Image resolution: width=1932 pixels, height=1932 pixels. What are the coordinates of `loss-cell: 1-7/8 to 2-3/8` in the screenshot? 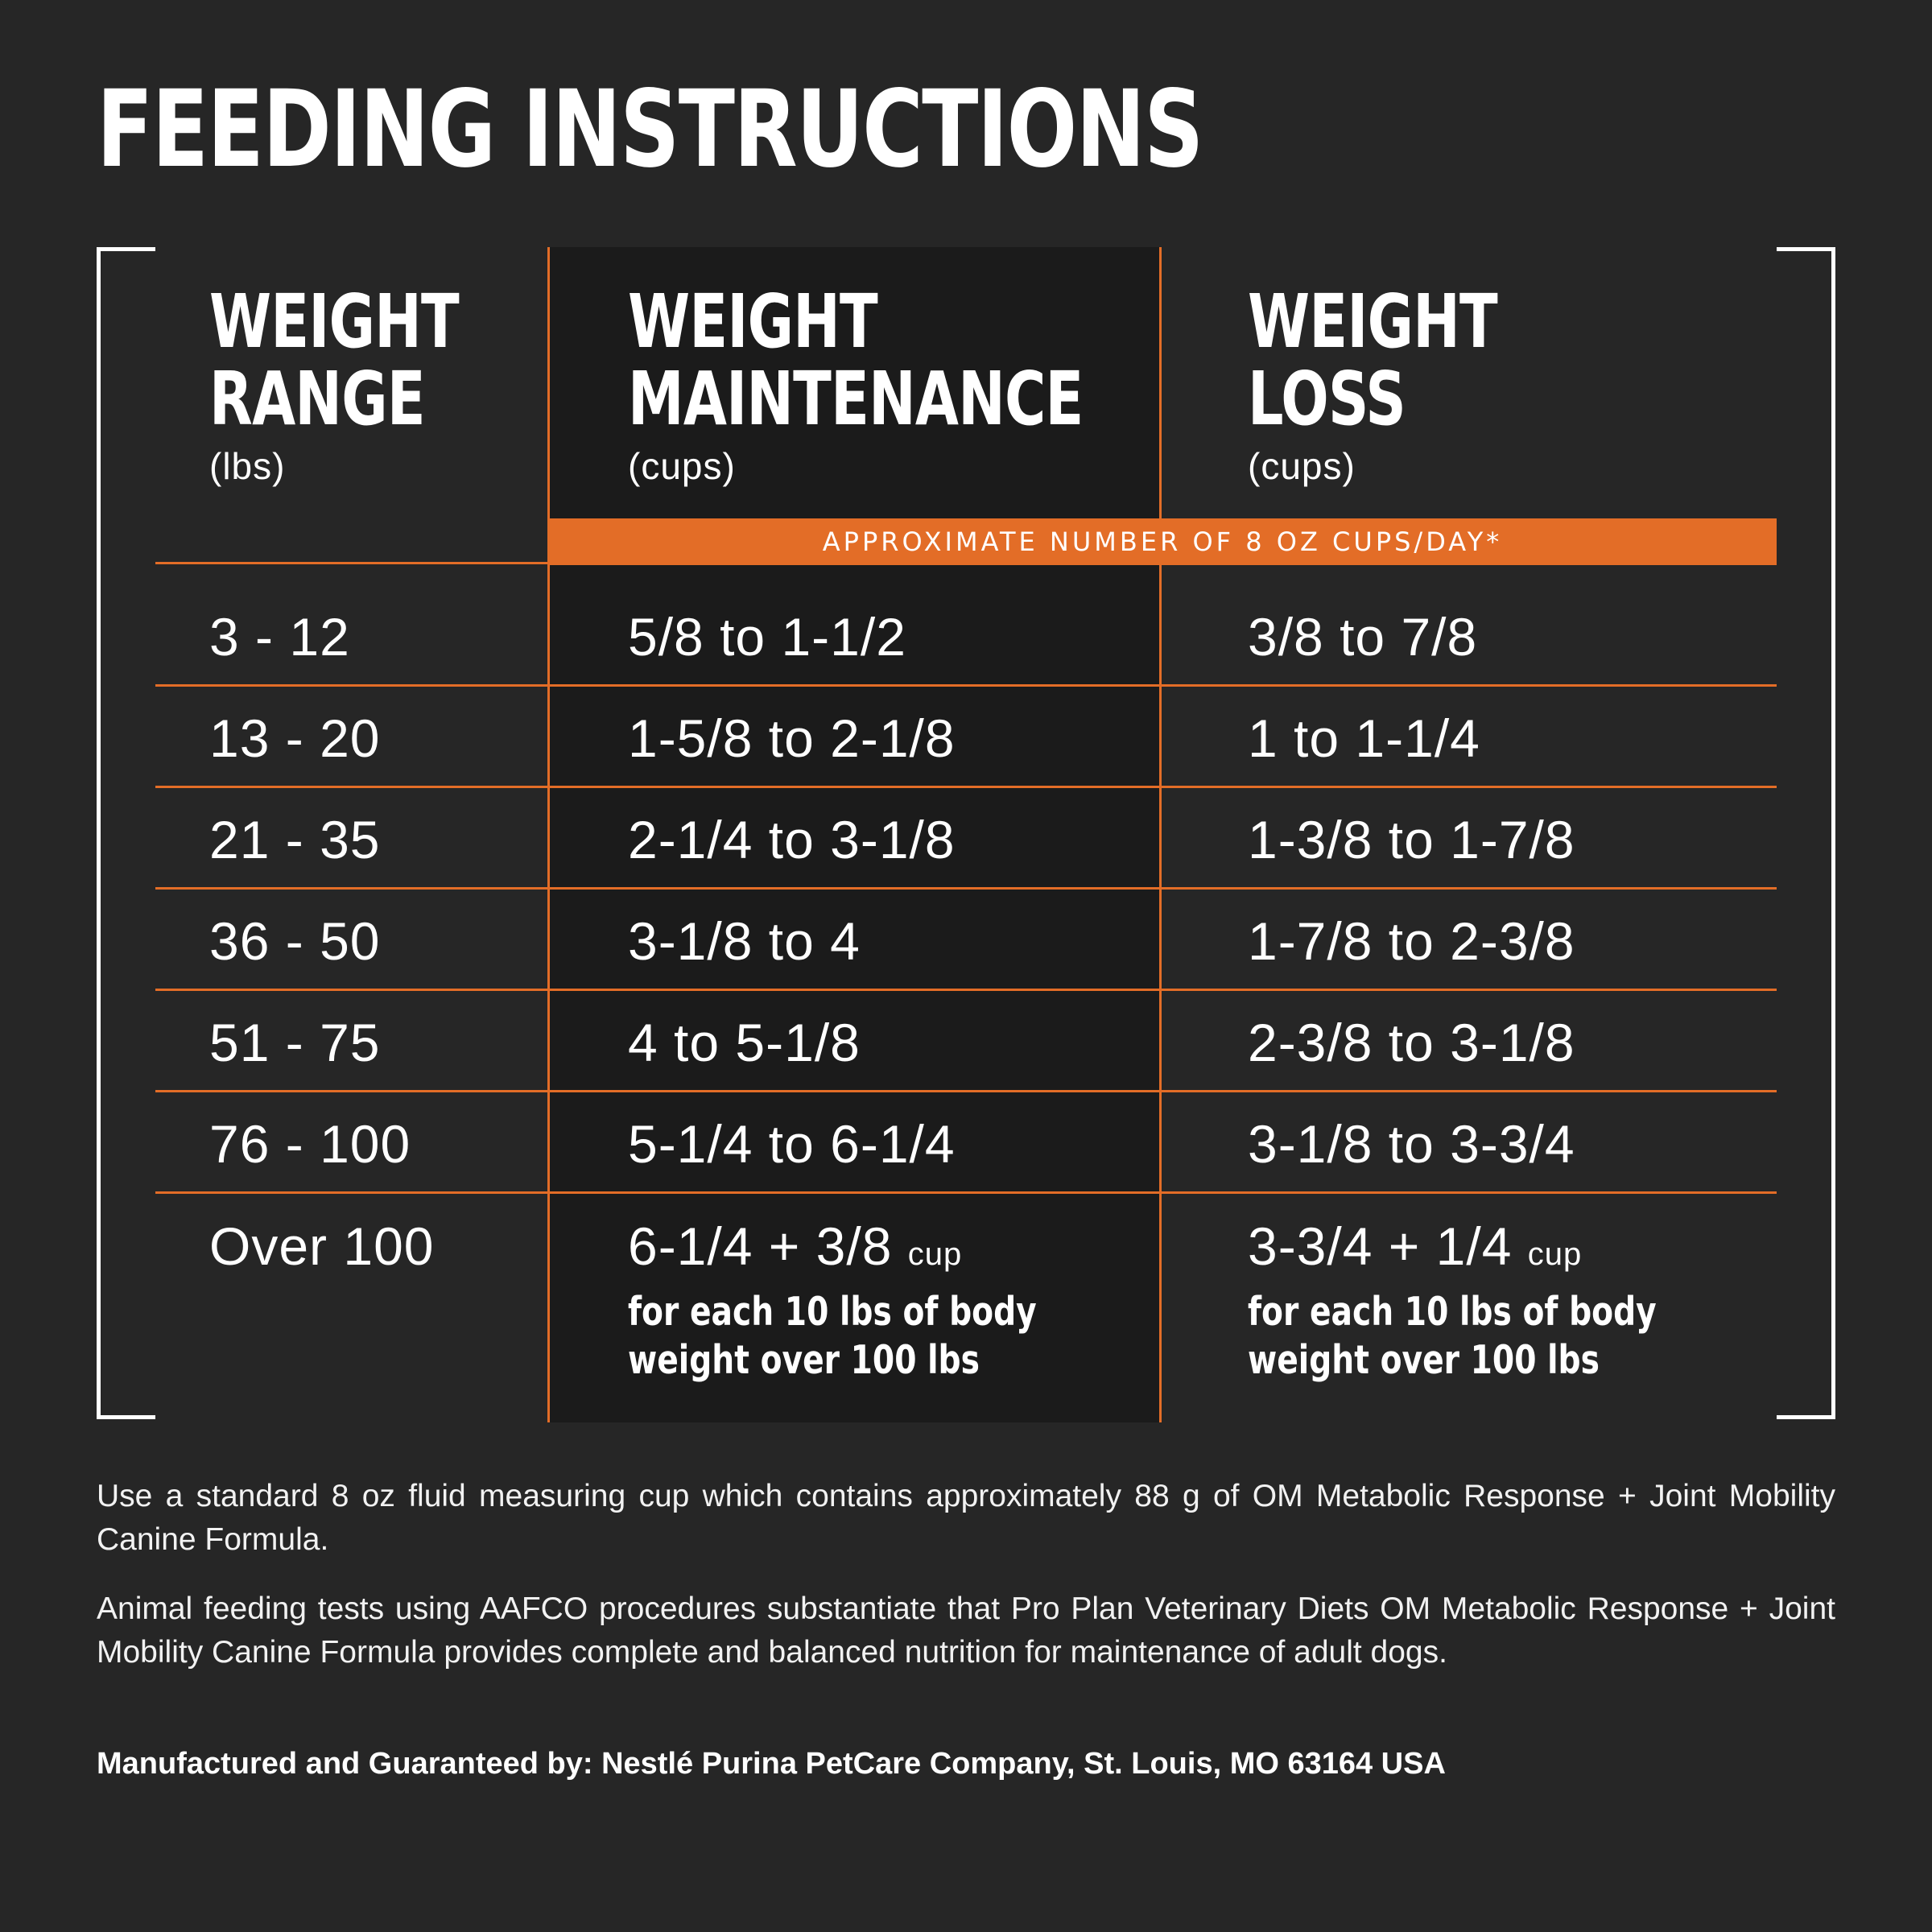 It's located at (1411, 941).